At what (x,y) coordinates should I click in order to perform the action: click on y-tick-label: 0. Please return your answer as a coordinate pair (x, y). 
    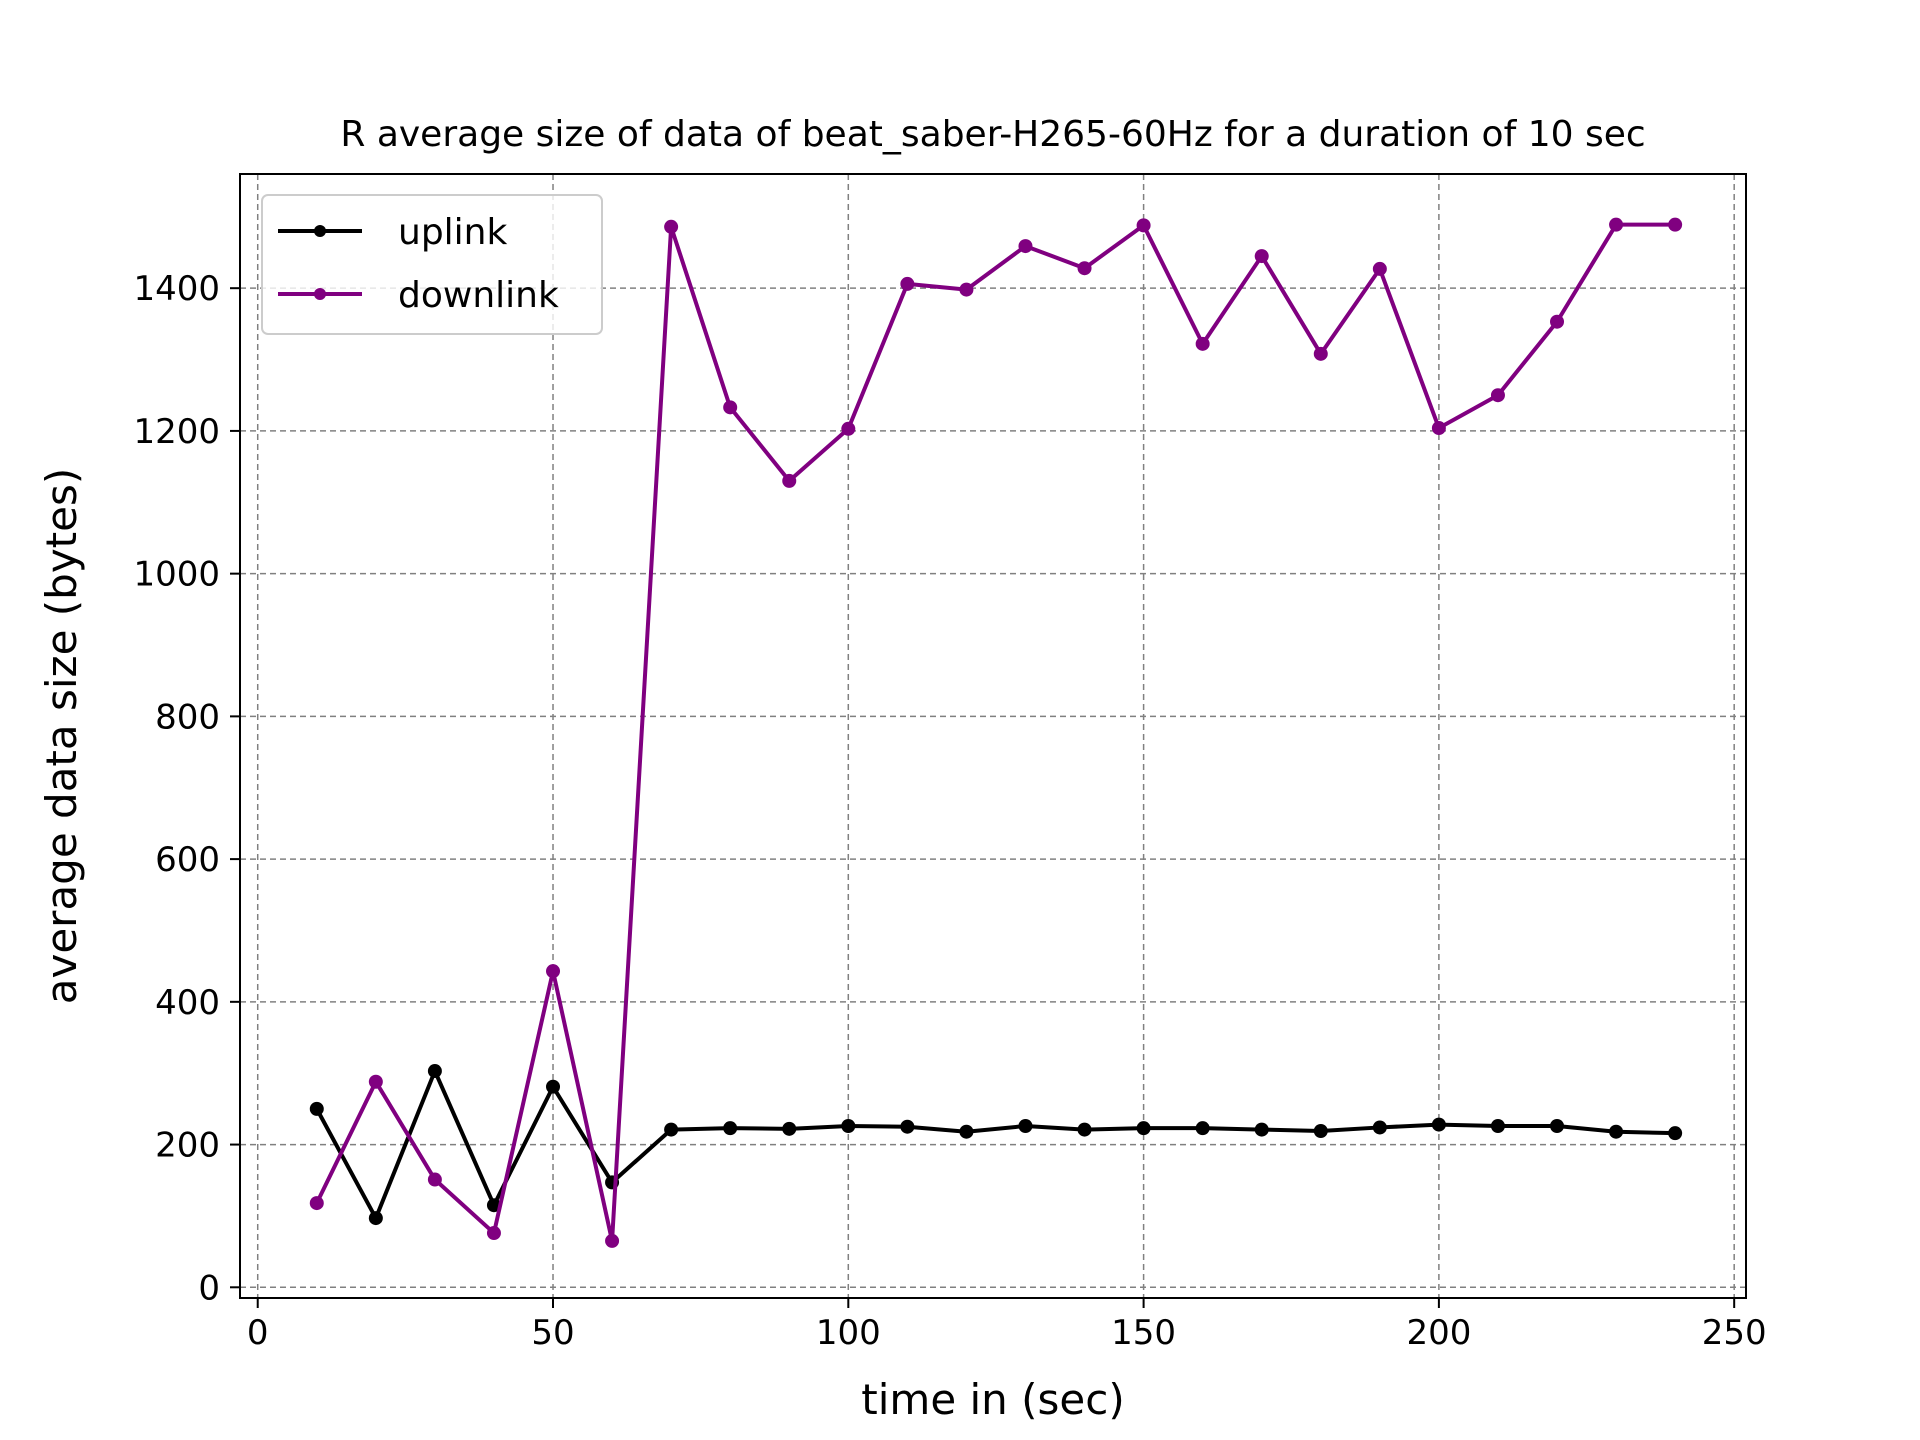
    Looking at the image, I should click on (209, 1288).